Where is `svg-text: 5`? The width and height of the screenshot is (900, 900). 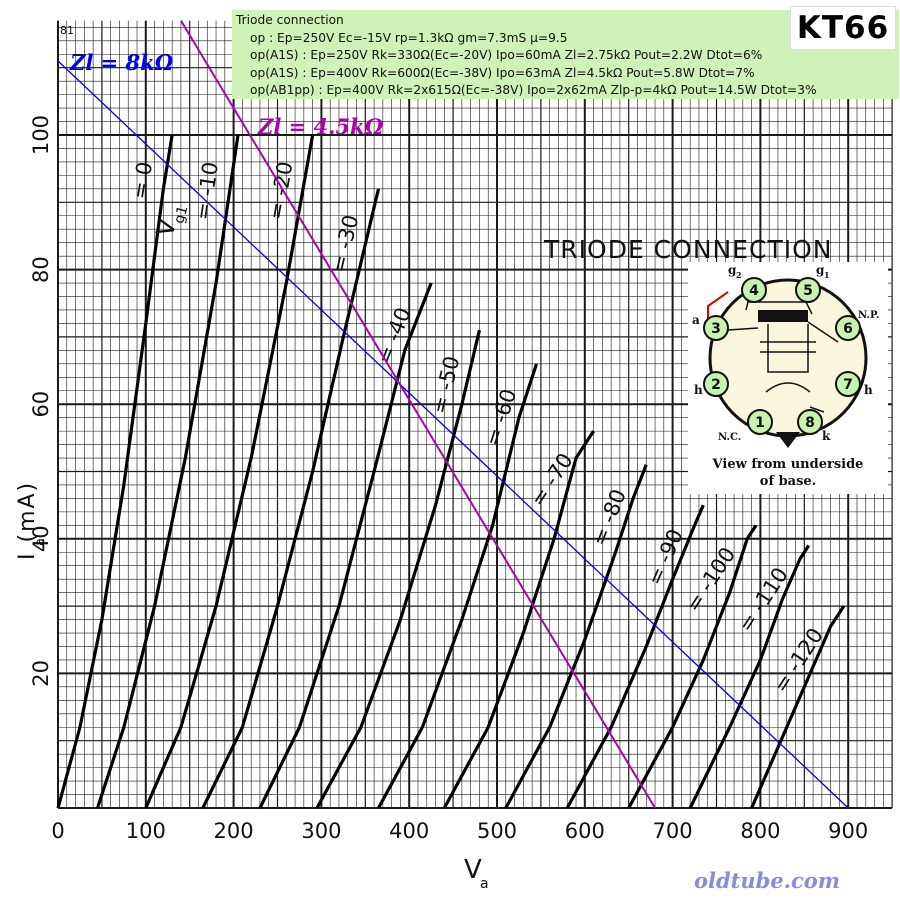 svg-text: 5 is located at coordinates (808, 291).